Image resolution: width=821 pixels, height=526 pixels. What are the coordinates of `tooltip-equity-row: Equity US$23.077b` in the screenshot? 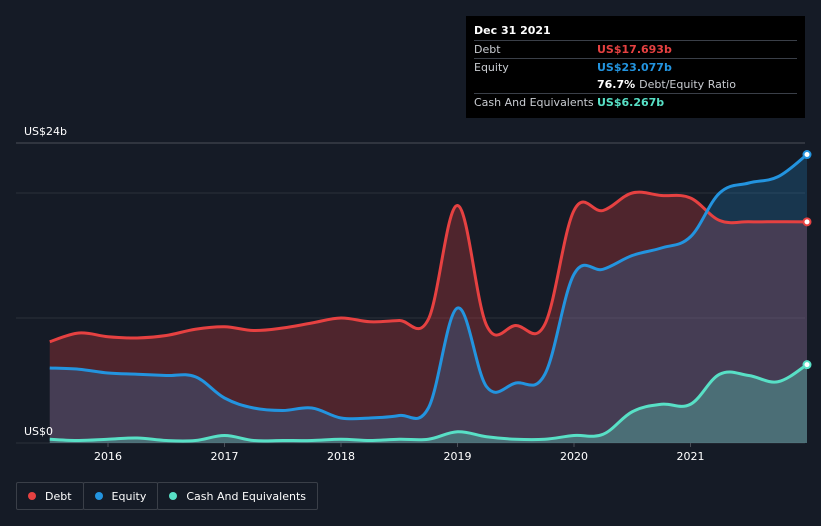 It's located at (635, 67).